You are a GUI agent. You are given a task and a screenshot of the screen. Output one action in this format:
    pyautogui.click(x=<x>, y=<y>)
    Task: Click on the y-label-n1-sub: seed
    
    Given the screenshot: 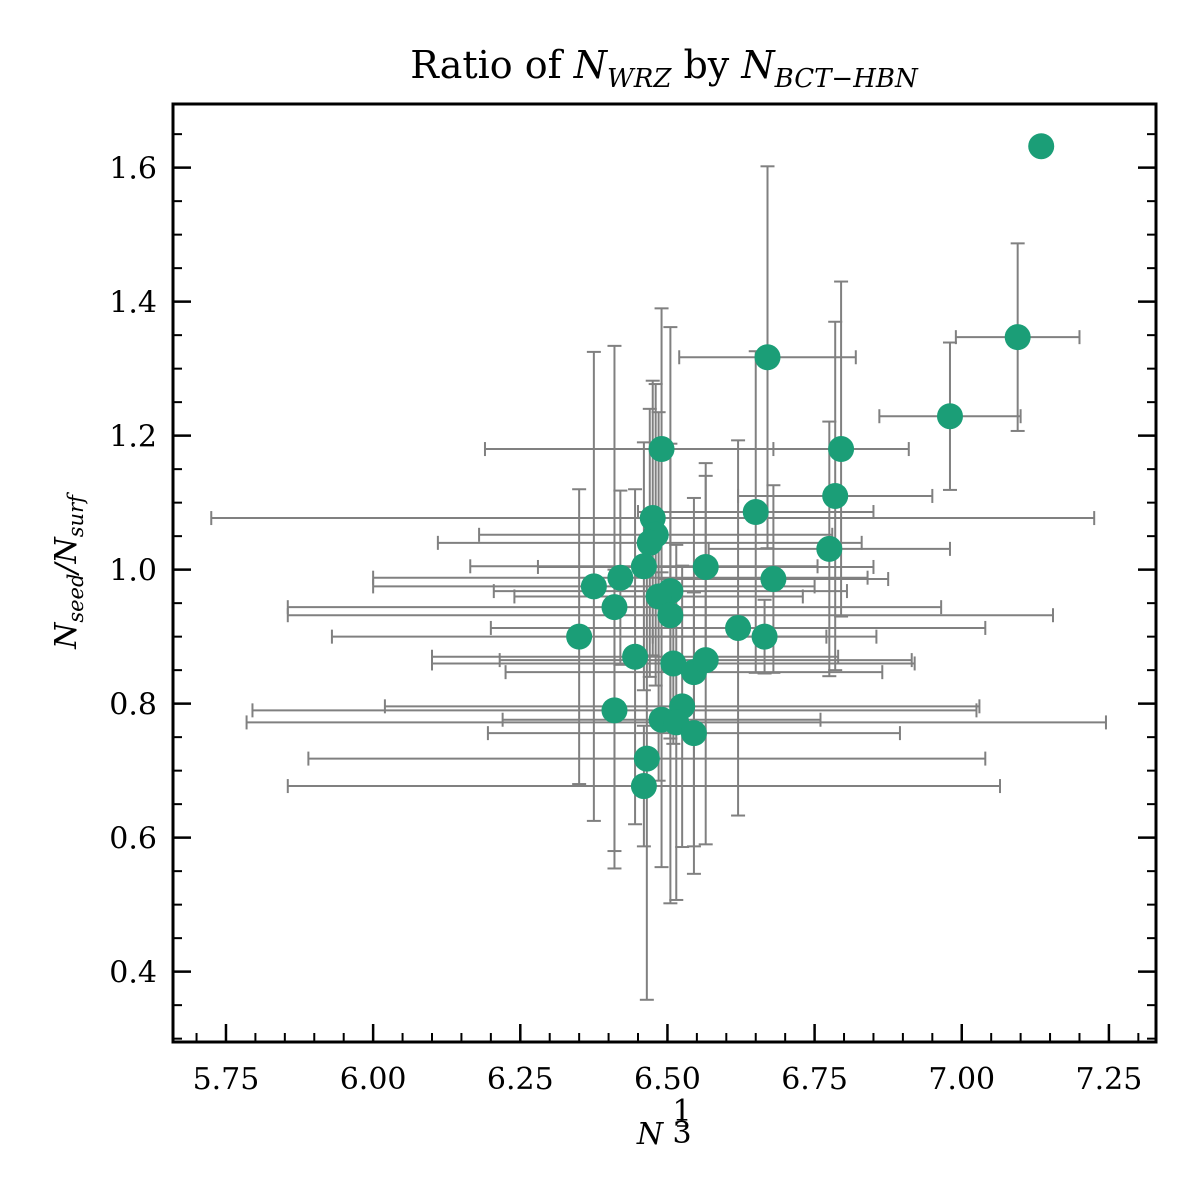 What is the action you would take?
    pyautogui.click(x=76, y=598)
    